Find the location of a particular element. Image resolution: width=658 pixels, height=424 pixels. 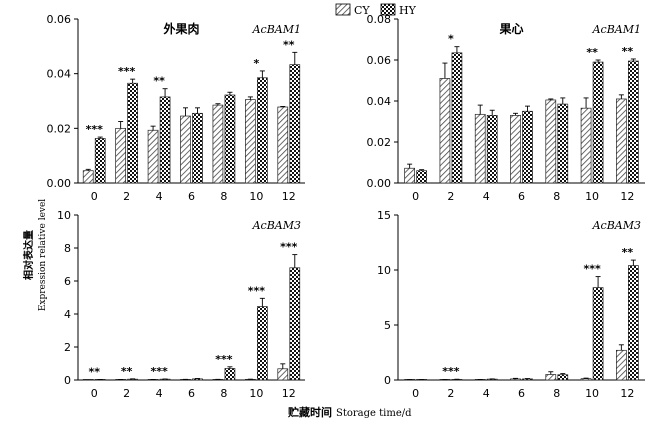

x-axis-title-en: Storage time/d is located at coordinates (374, 413).